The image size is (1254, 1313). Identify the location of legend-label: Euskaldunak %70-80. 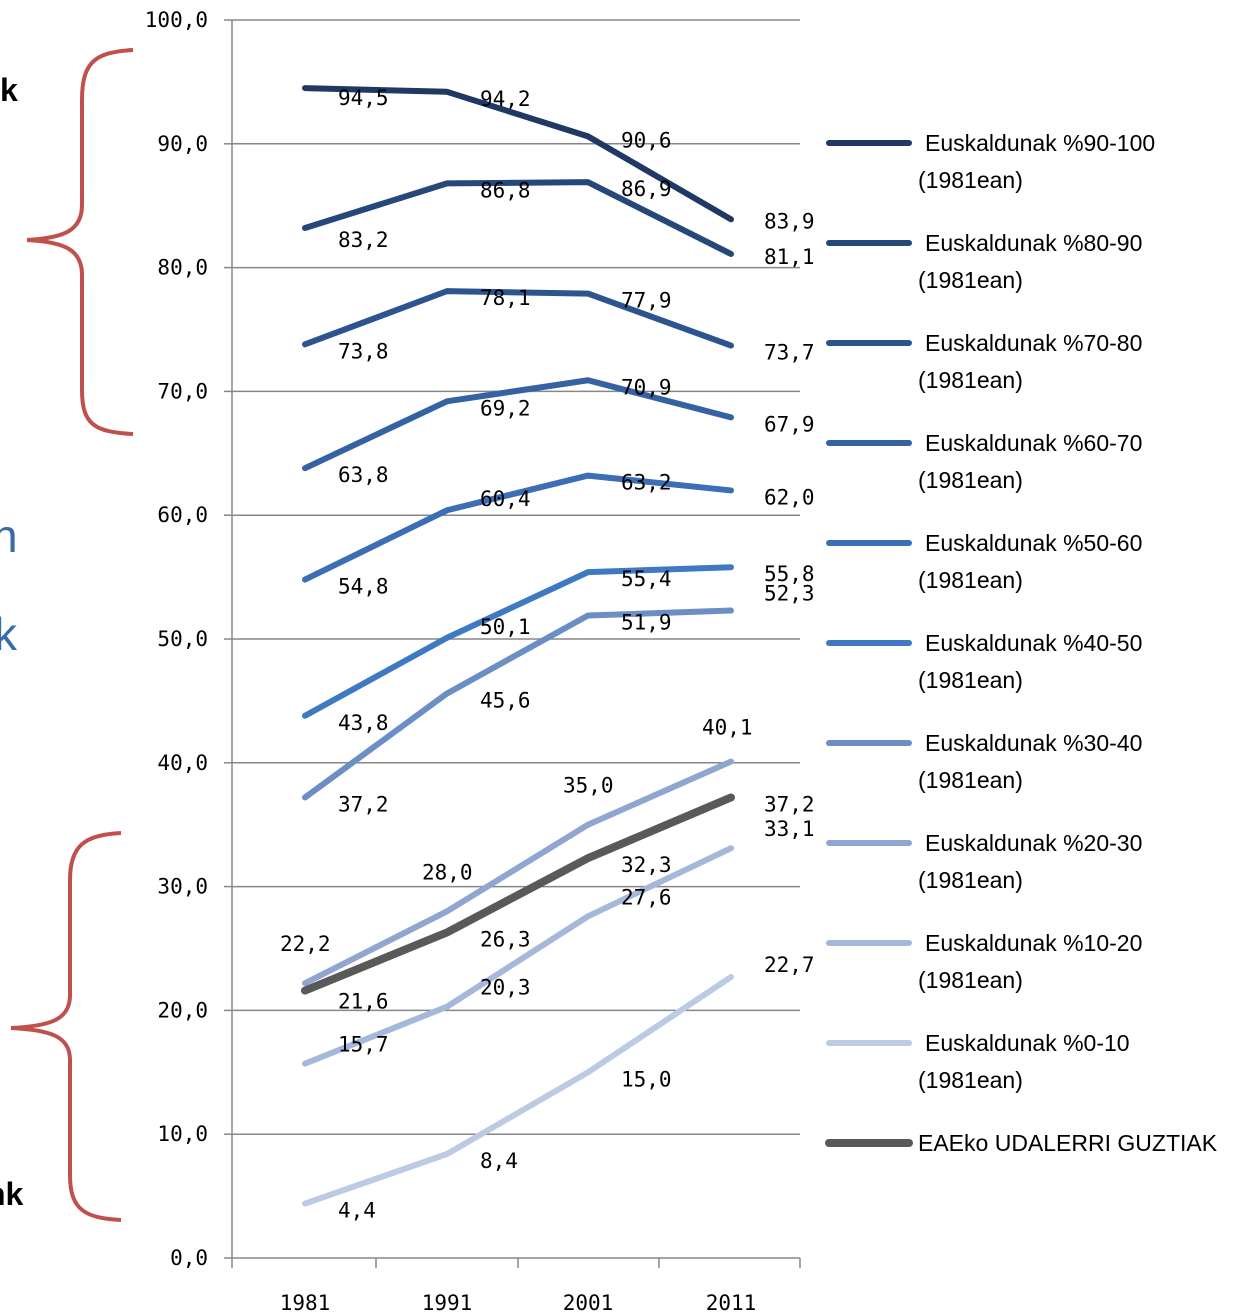
(1033, 343).